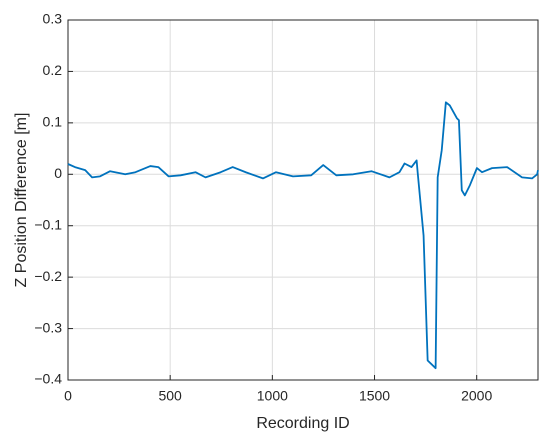 This screenshot has height=441, width=550. Describe the element at coordinates (48, 379) in the screenshot. I see `y-tick-label: −0.4` at that location.